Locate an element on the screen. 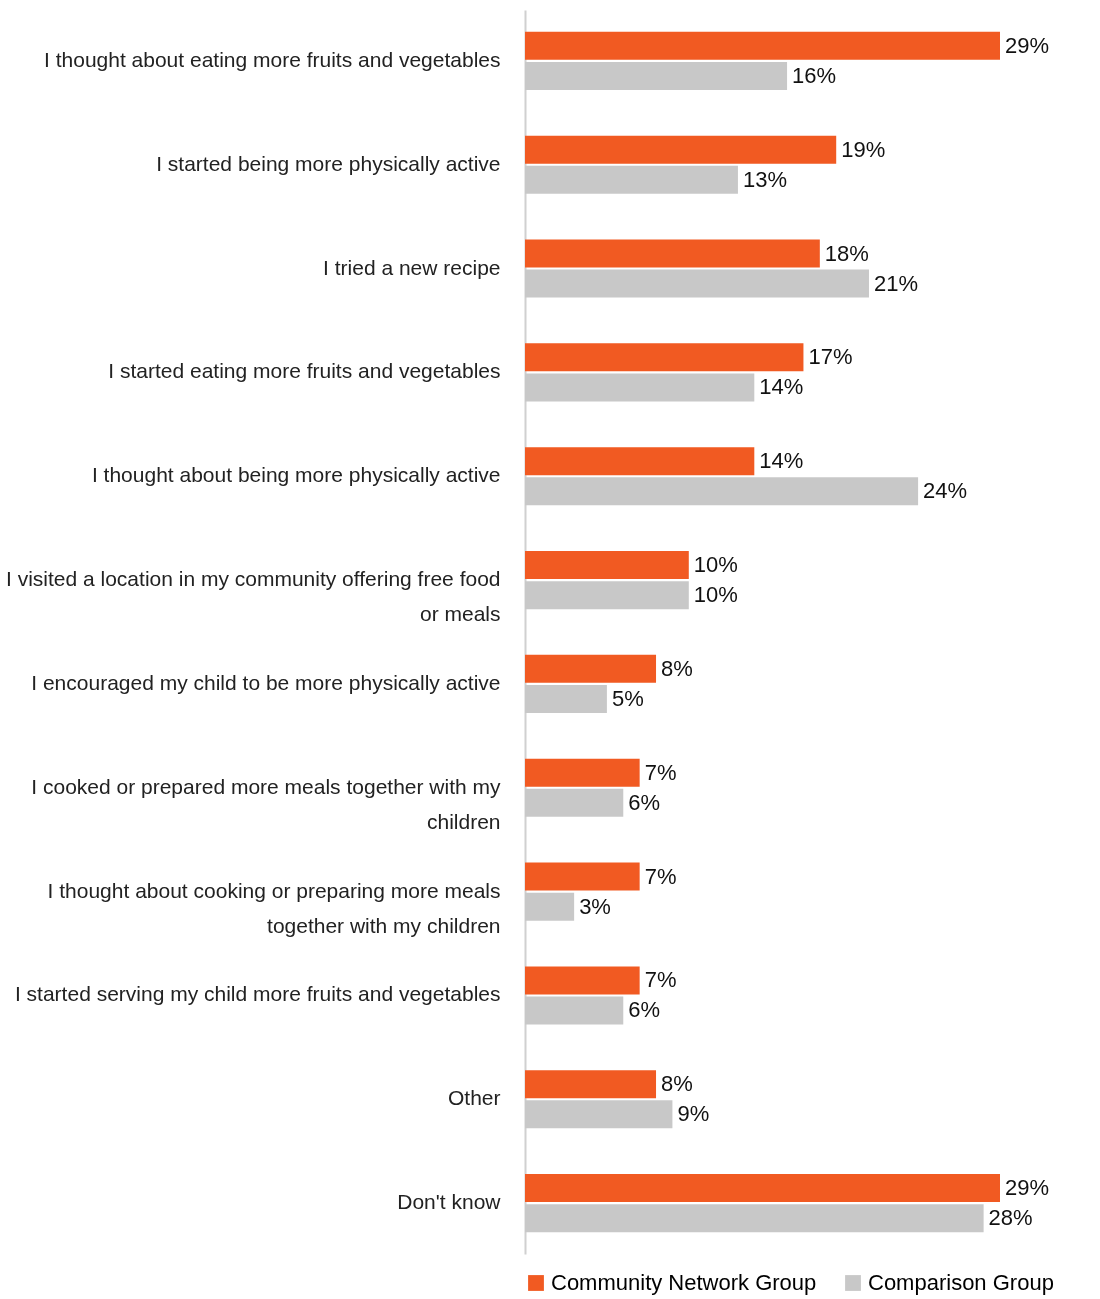 The width and height of the screenshot is (1100, 1299). y-tick-label: I thought about cooking or preparing more meals together with my children is located at coordinates (274, 907).